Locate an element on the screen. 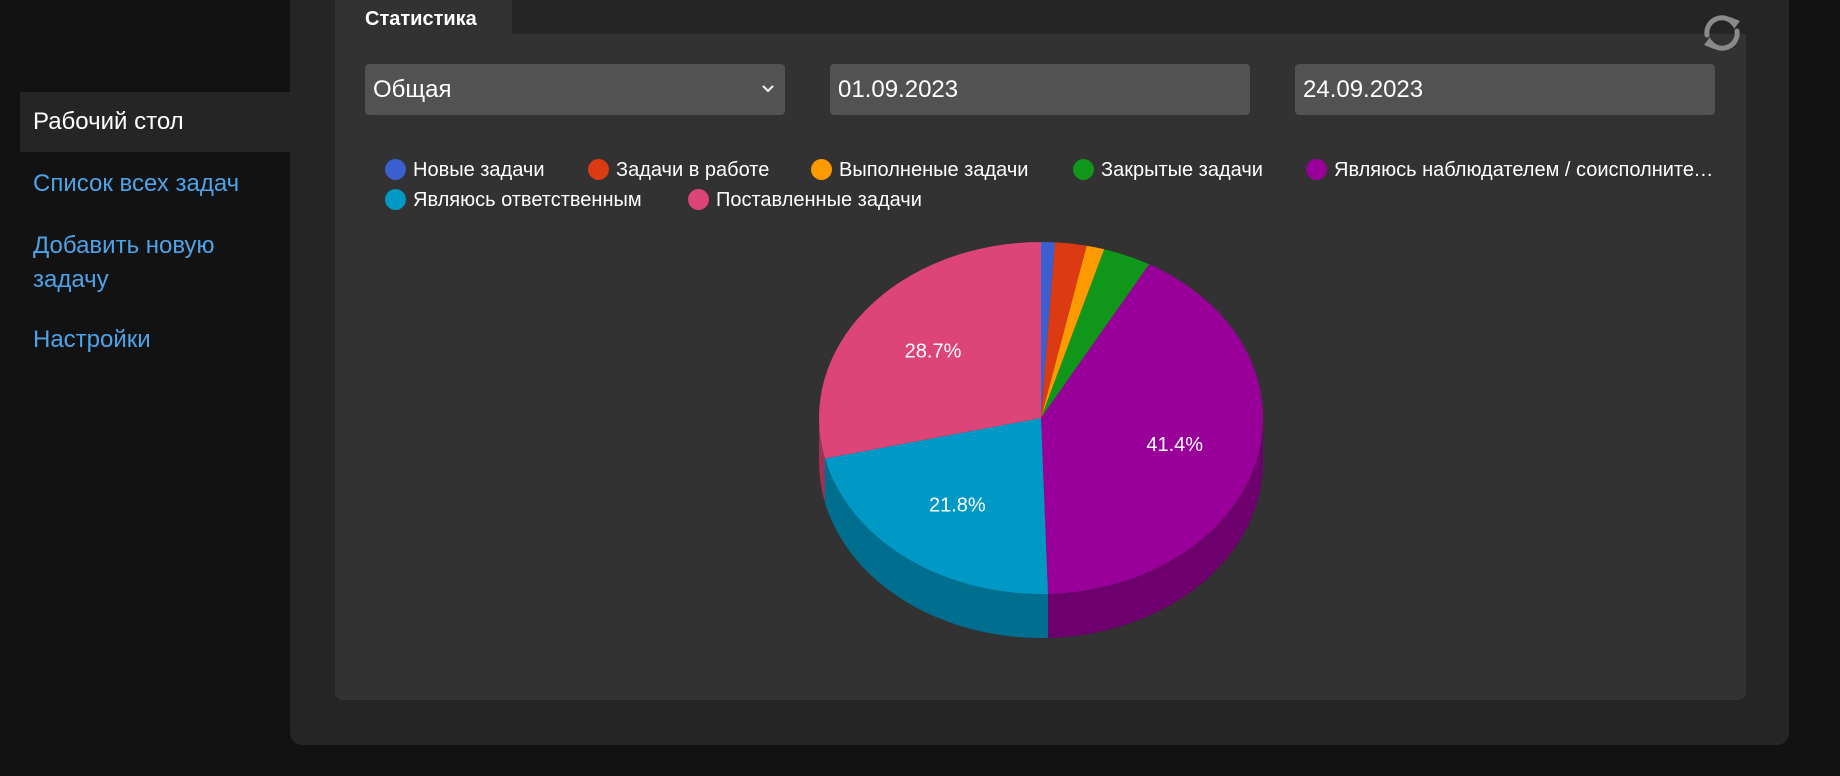  refresh-icon is located at coordinates (1722, 33).